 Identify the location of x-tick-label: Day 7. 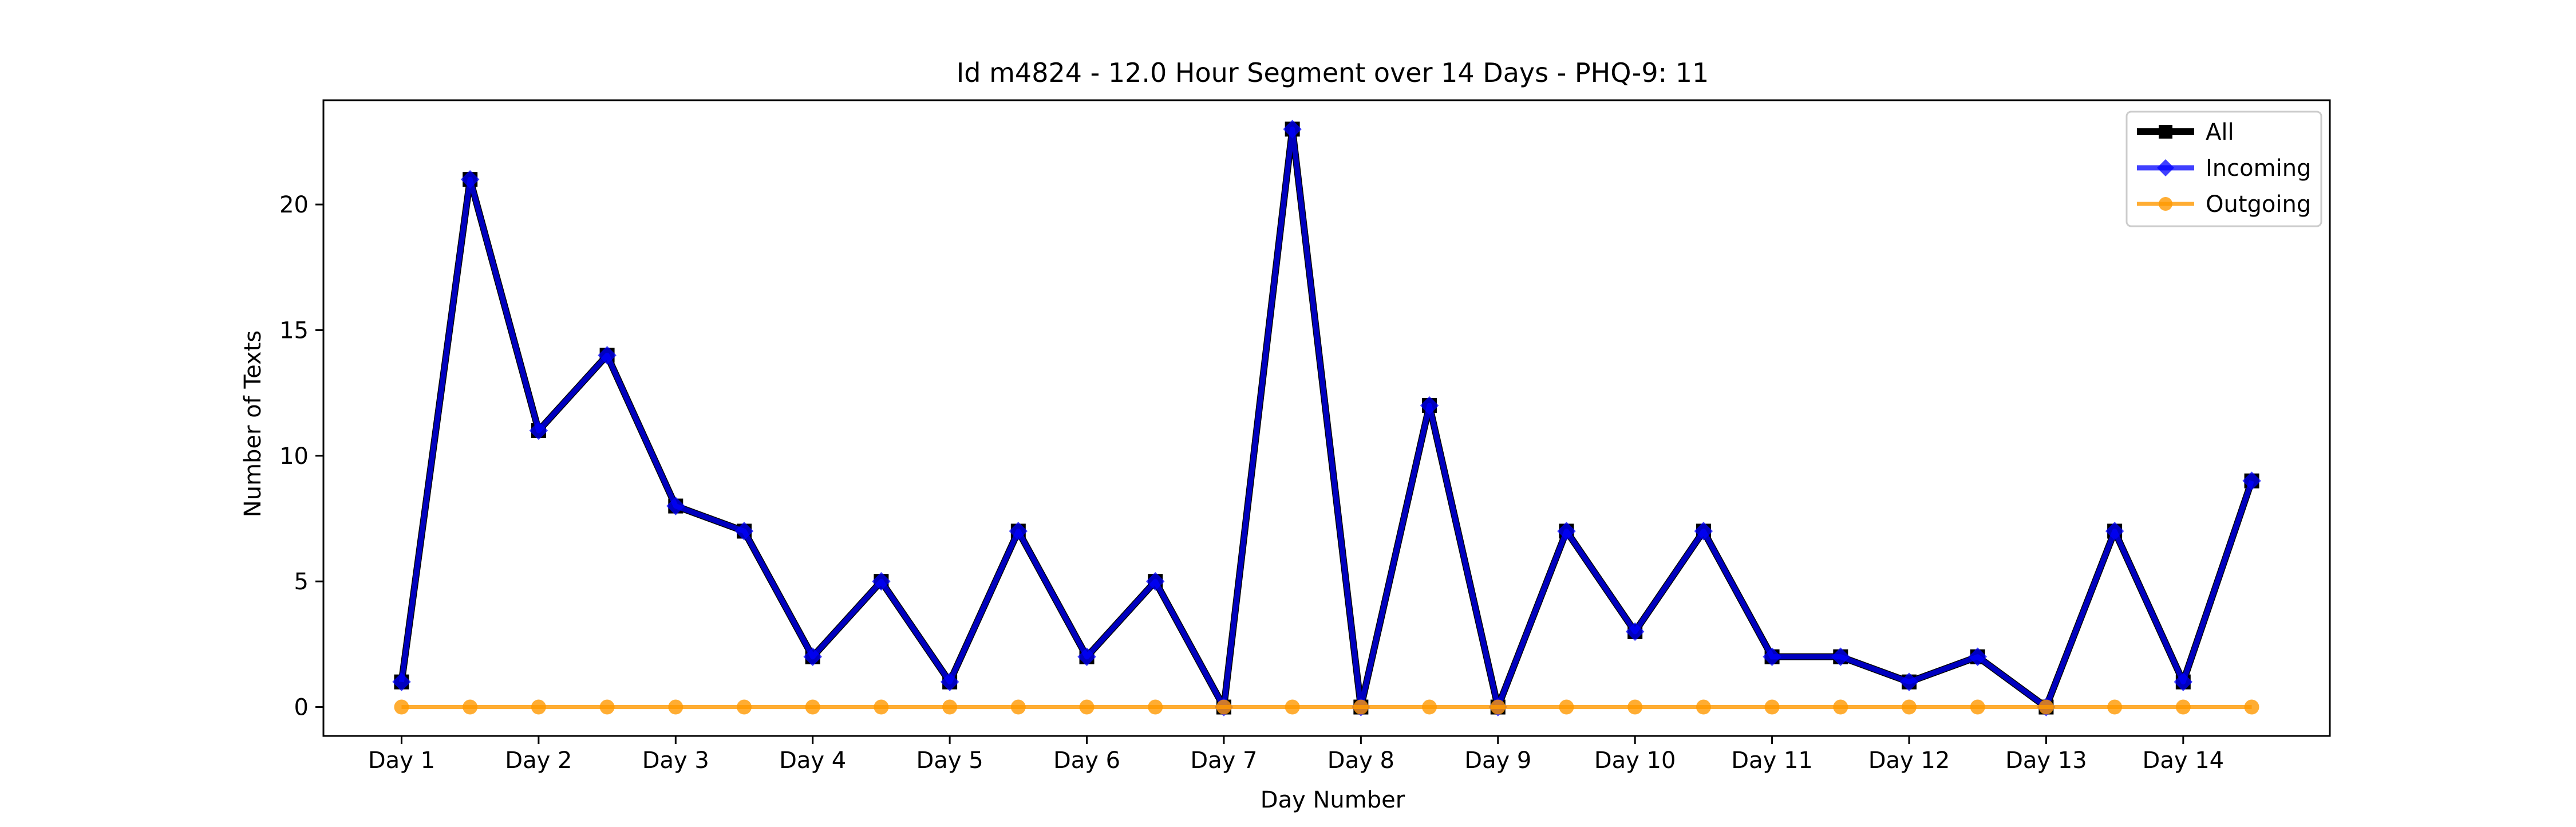
(1223, 760).